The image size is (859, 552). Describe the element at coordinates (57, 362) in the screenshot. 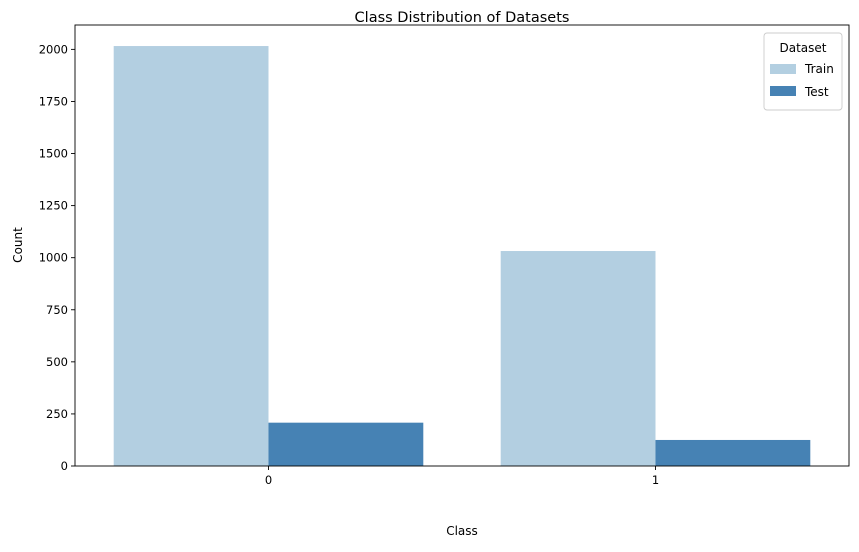

I see `y-tick-label: 500` at that location.